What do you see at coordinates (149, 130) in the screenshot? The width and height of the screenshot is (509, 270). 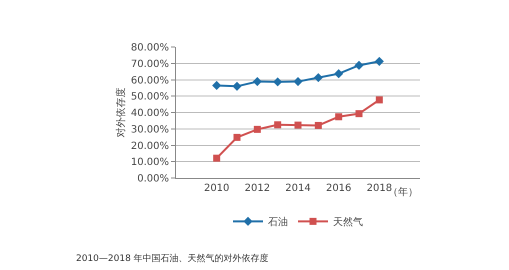 I see `y-tick-label: 30.00%` at bounding box center [149, 130].